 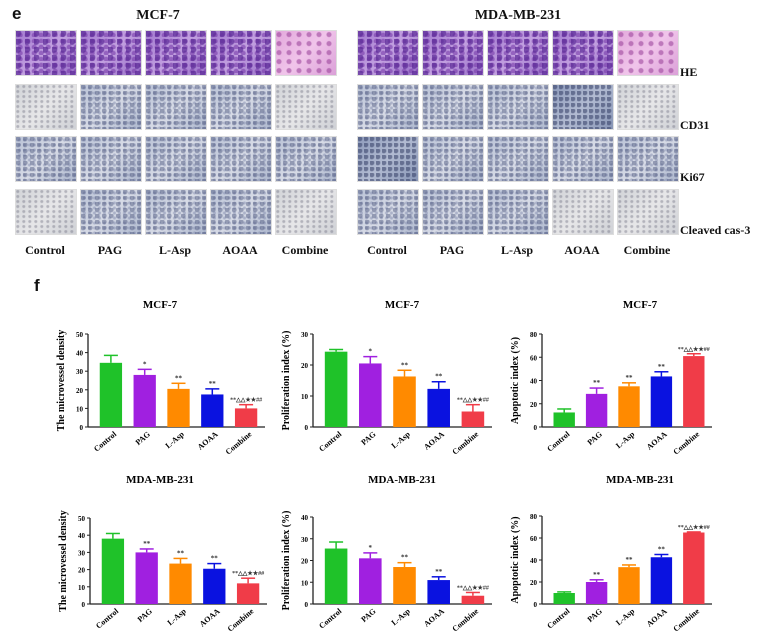 What do you see at coordinates (648, 53) in the screenshot?
I see `micrograph-mda-he-combine` at bounding box center [648, 53].